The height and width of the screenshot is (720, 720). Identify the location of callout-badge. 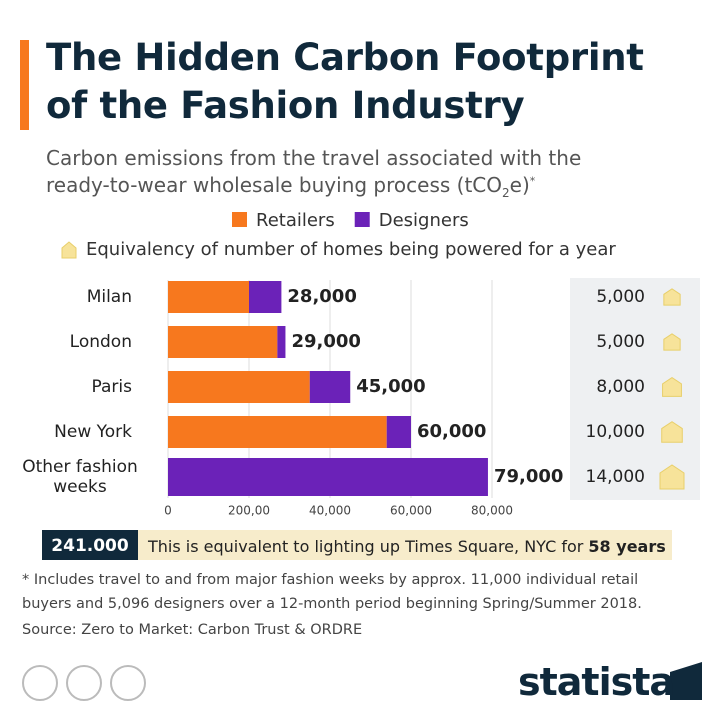
(90, 545).